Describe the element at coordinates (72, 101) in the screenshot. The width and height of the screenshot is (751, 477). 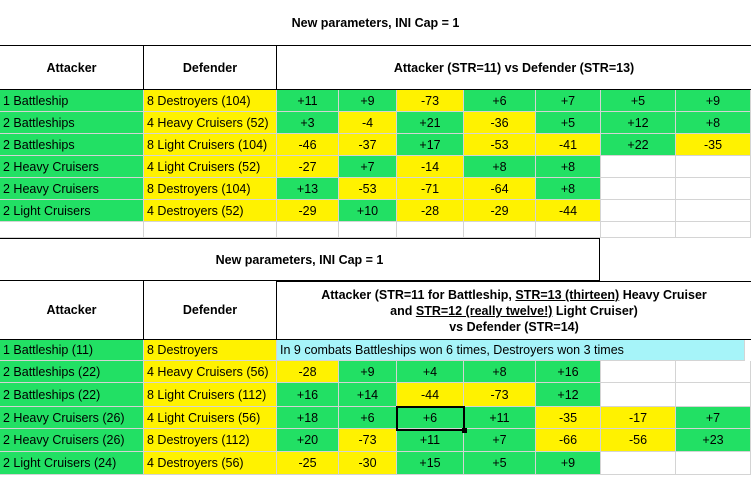
I see `attacker-cell: 1 Battleship` at that location.